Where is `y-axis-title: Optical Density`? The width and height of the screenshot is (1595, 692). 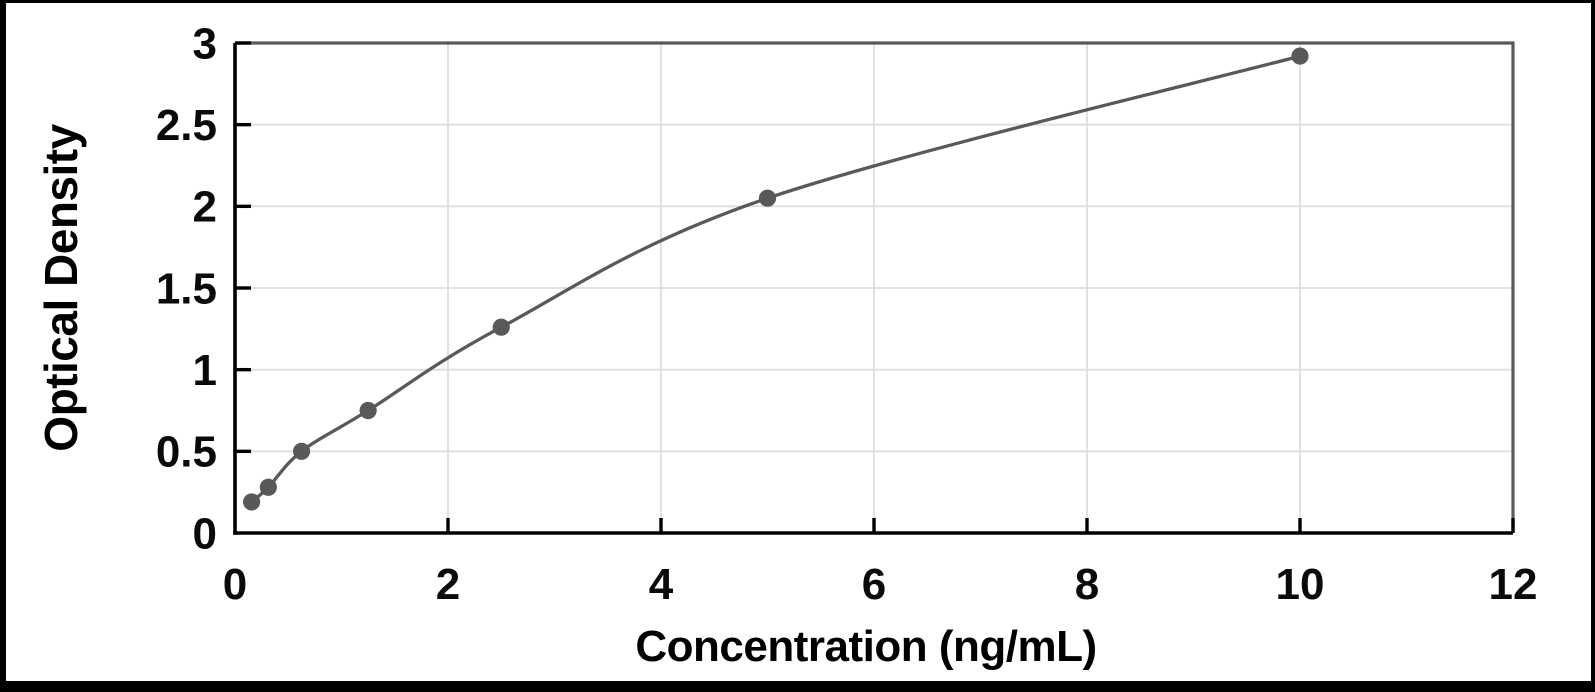
y-axis-title: Optical Density is located at coordinates (61, 288).